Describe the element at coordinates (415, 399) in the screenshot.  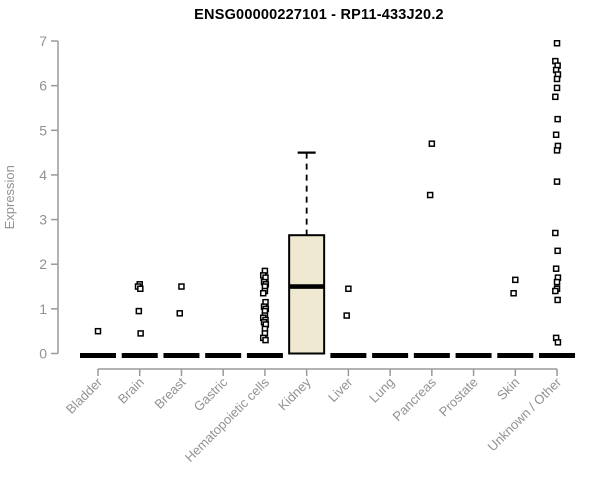
I see `x-tick-label-pancreas: Pancreas` at that location.